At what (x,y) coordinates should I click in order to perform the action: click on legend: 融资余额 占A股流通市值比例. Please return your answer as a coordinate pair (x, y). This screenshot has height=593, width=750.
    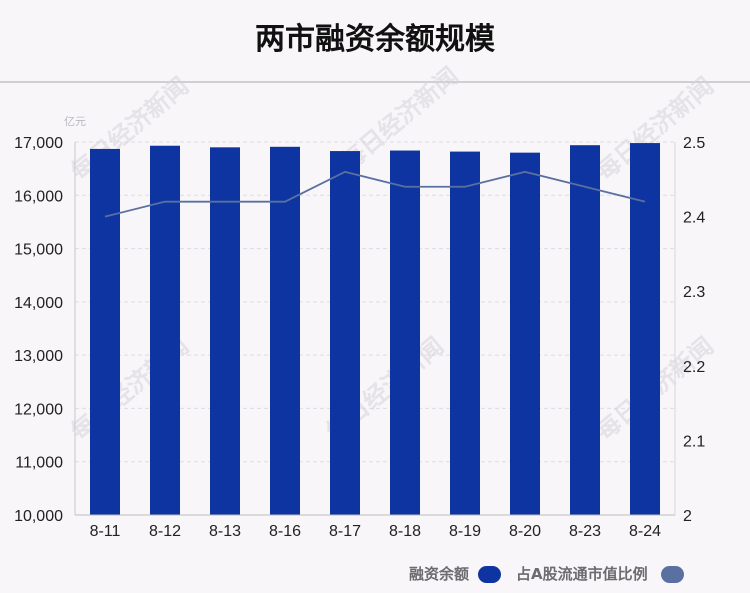
    Looking at the image, I should click on (546, 574).